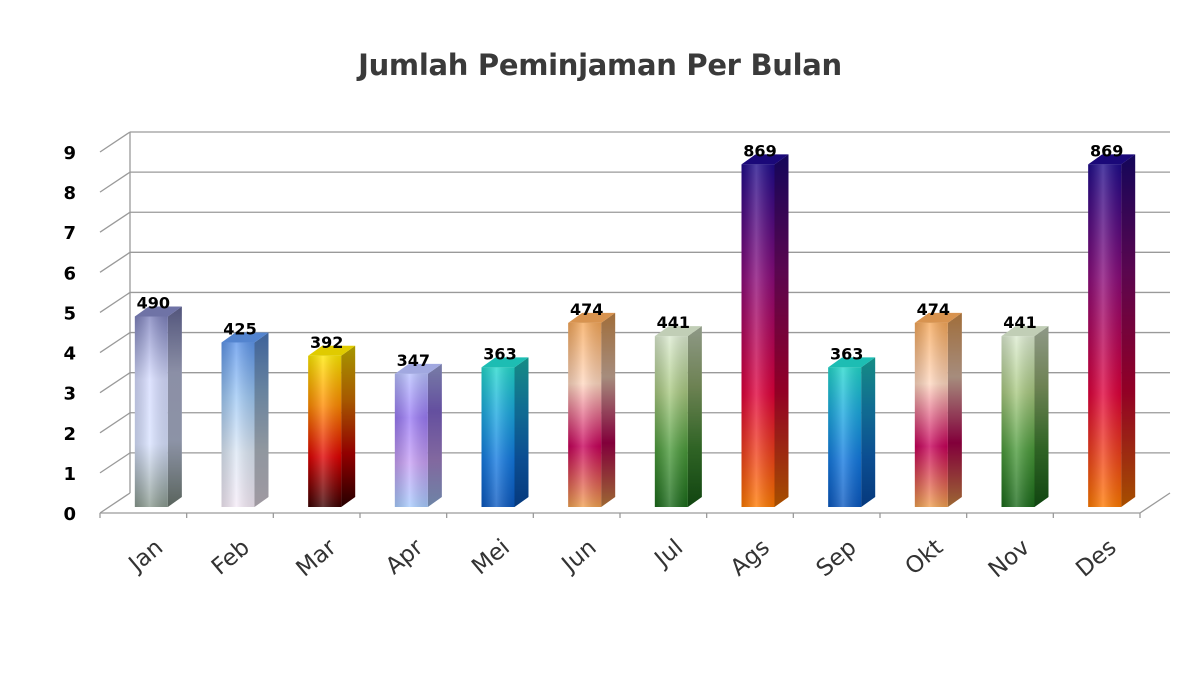 The height and width of the screenshot is (700, 1200). I want to click on x-tick-label: Mei, so click(491, 557).